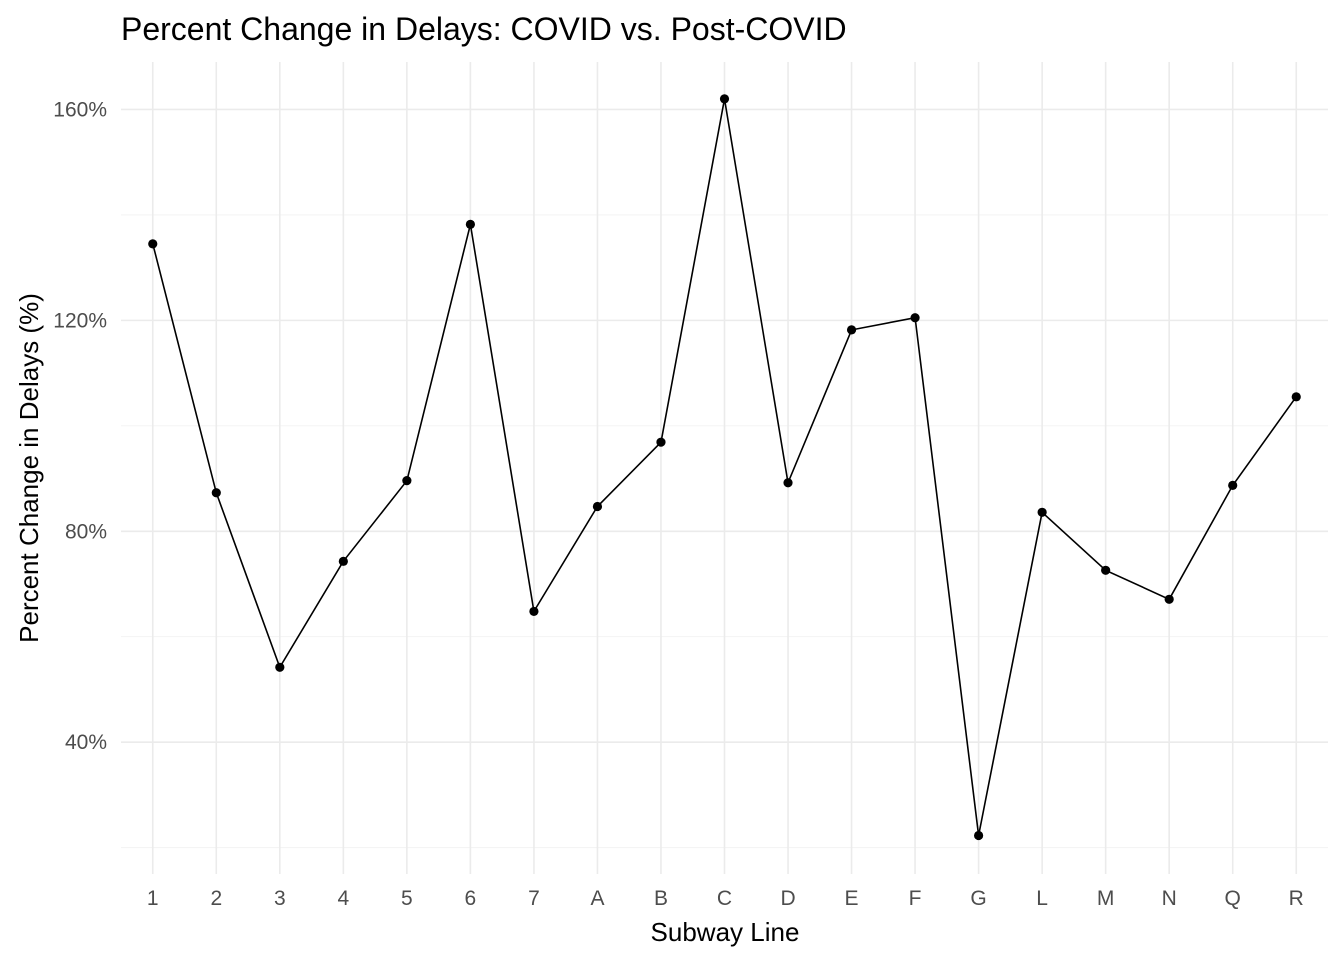 This screenshot has height=960, width=1344. What do you see at coordinates (597, 898) in the screenshot?
I see `x-tick-label: A` at bounding box center [597, 898].